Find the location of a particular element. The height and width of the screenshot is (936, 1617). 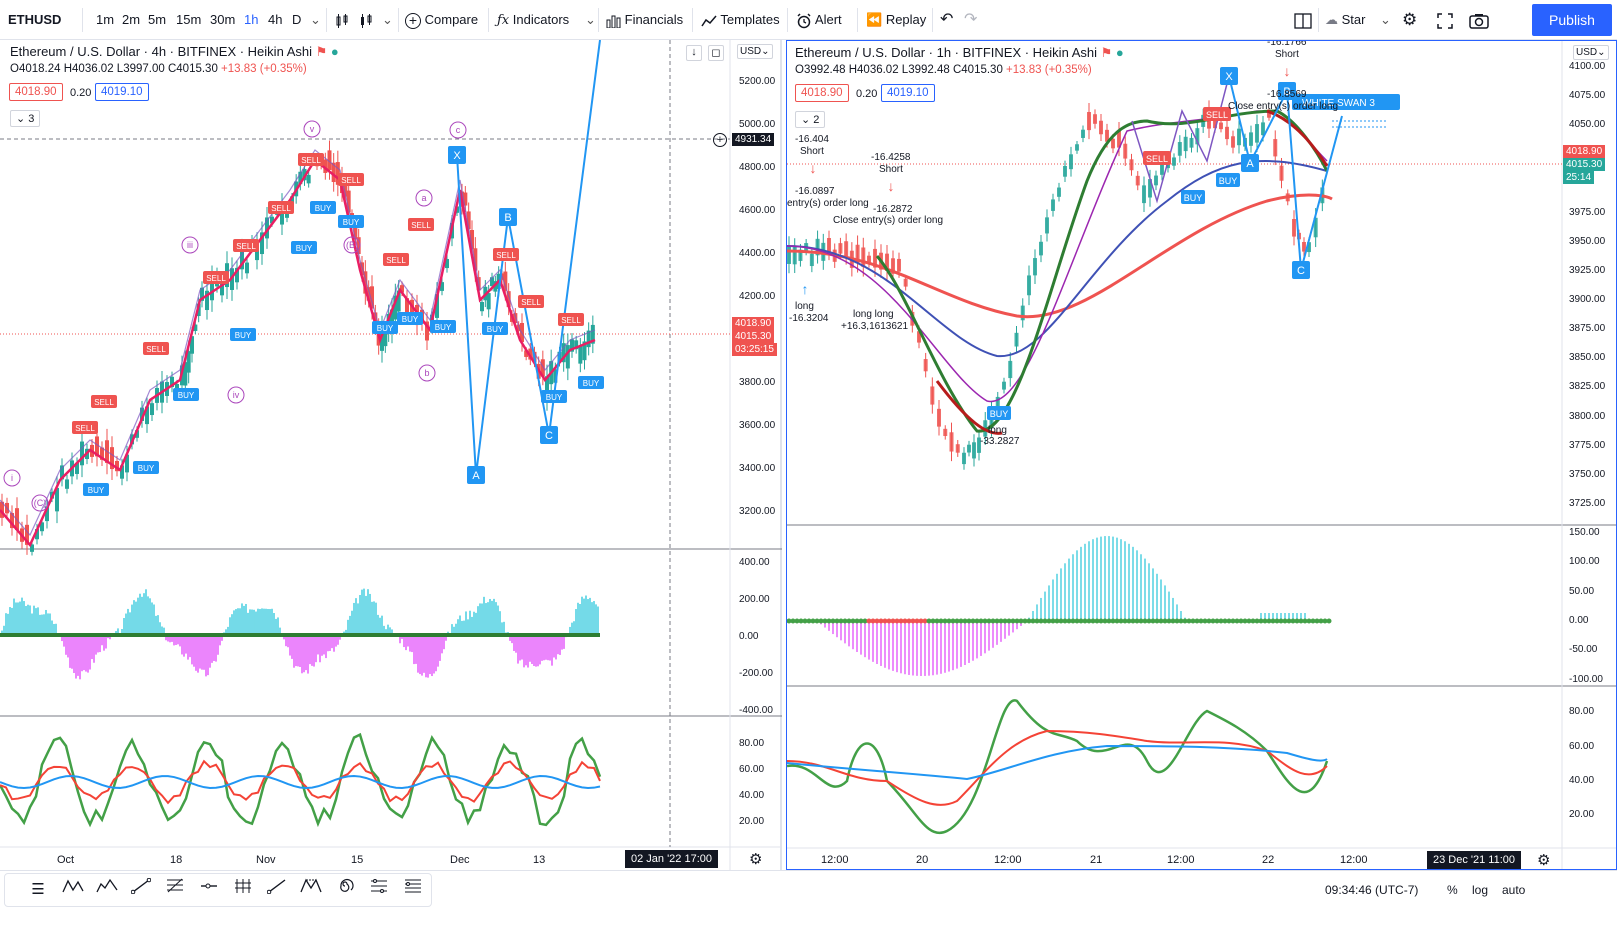

left-indicator-toggle: ⌄ 3 is located at coordinates (25, 118).